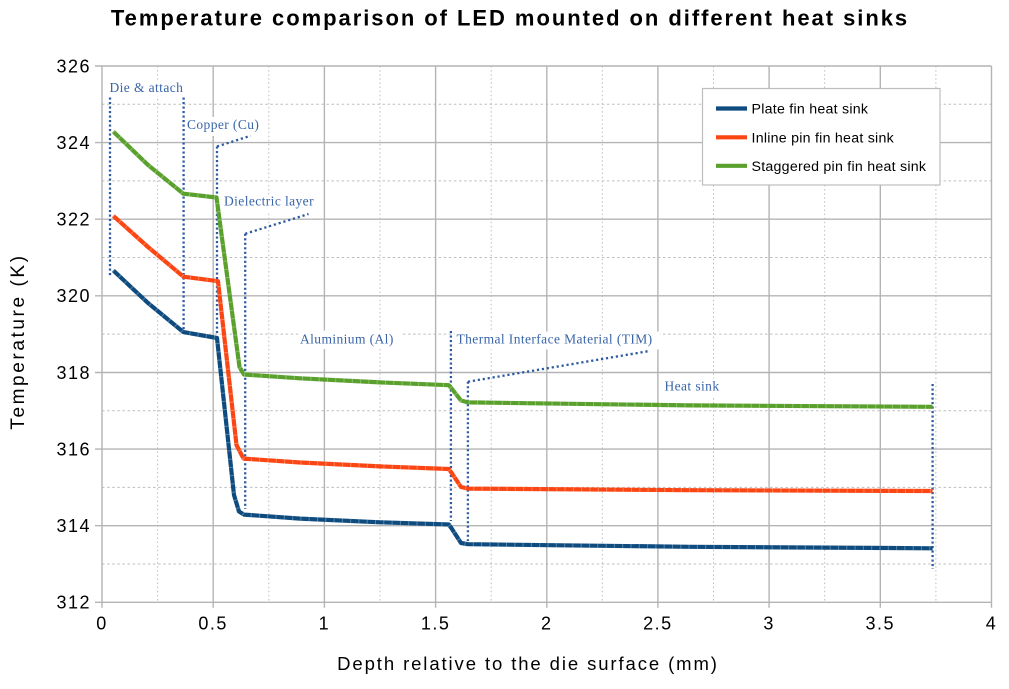 This screenshot has height=689, width=1009. I want to click on svg-text: Die & attach, so click(147, 87).